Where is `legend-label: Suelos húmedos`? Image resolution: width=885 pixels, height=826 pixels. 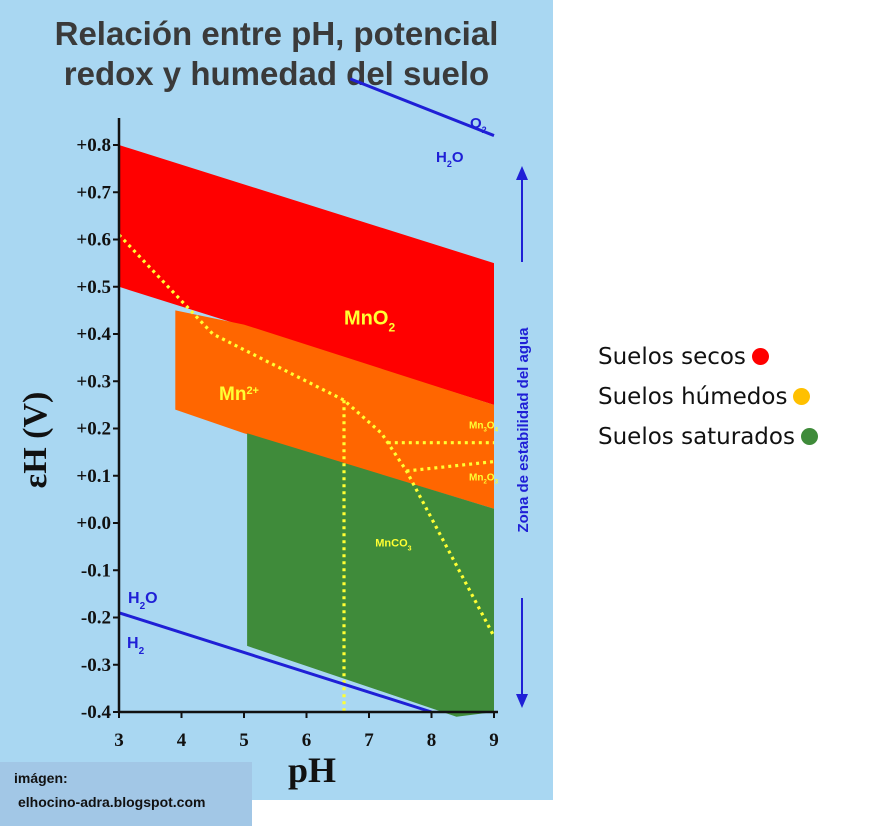 legend-label: Suelos húmedos is located at coordinates (693, 397).